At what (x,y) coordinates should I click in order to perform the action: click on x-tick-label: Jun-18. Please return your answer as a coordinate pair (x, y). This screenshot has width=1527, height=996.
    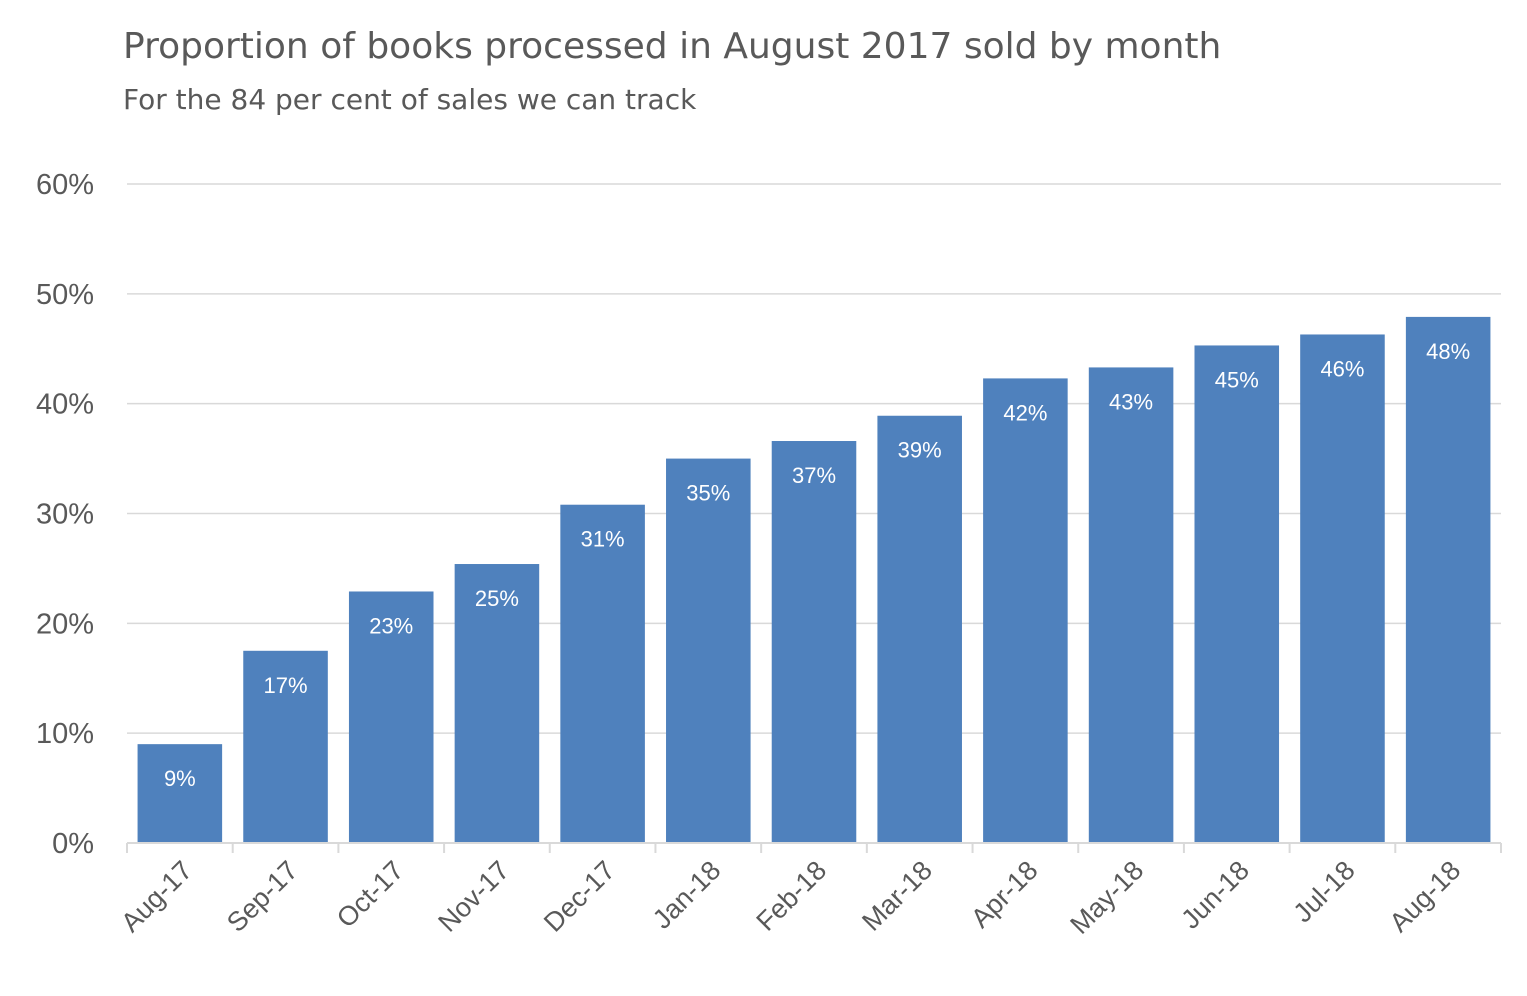
    Looking at the image, I should click on (1215, 895).